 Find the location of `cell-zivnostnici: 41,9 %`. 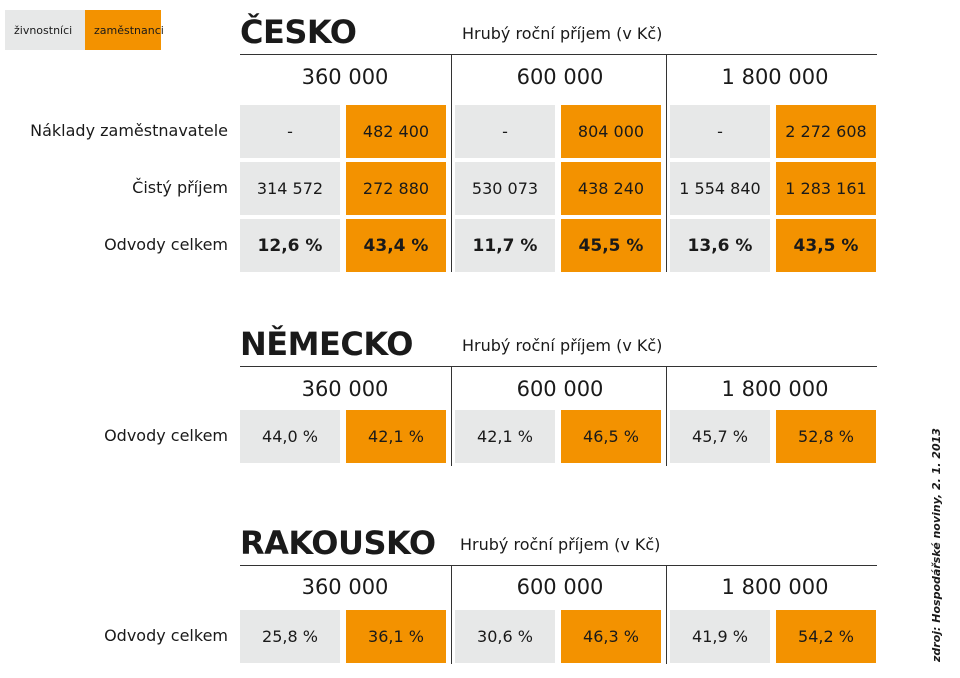

cell-zivnostnici: 41,9 % is located at coordinates (720, 636).